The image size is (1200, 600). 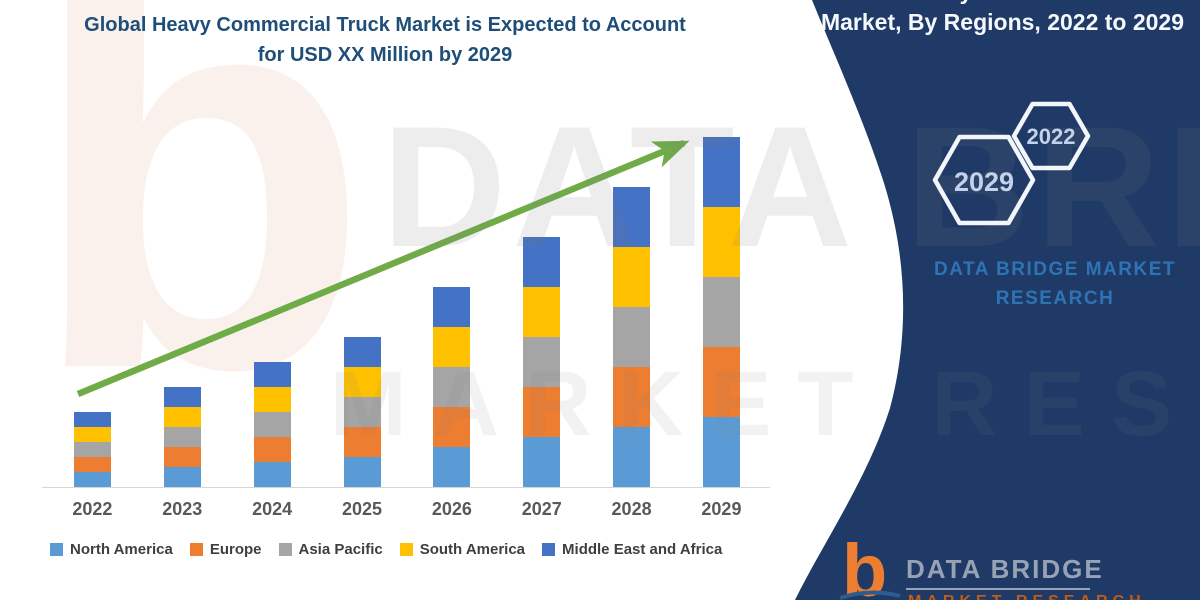 What do you see at coordinates (472, 549) in the screenshot?
I see `legend-label: South America` at bounding box center [472, 549].